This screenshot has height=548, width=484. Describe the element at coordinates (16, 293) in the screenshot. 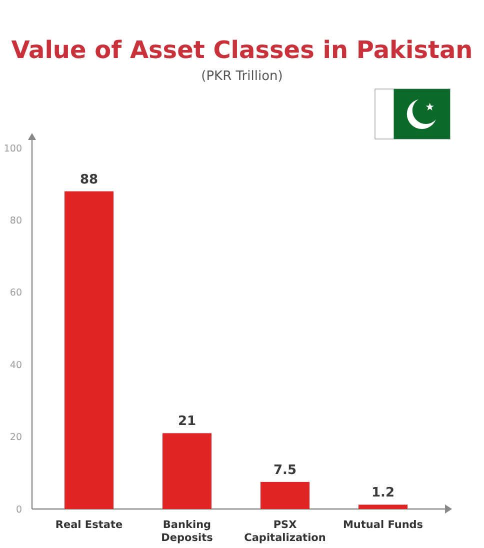

I see `y-tick-label: 60` at that location.